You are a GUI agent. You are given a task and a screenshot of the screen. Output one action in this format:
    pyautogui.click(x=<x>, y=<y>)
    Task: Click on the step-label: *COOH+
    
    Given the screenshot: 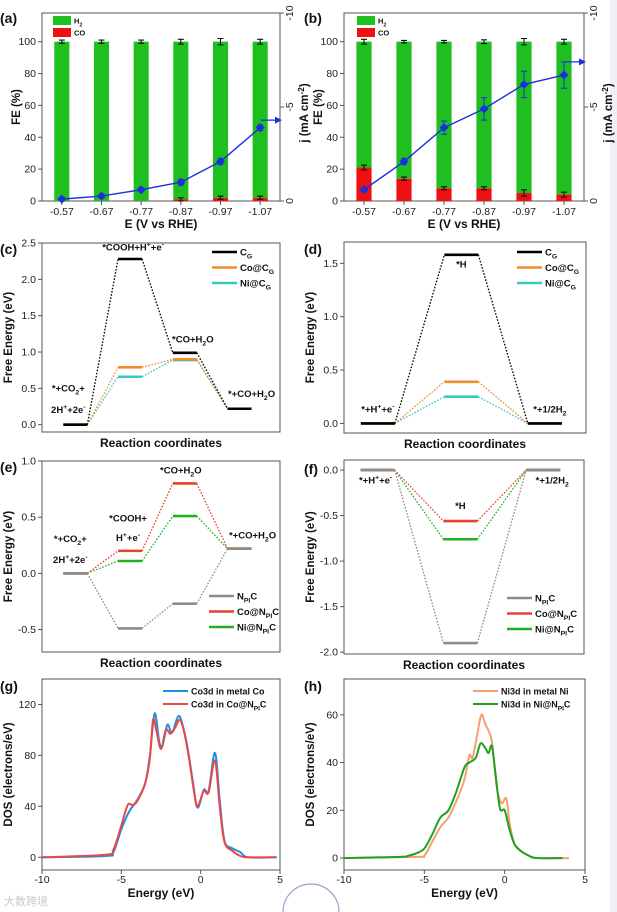 What is the action you would take?
    pyautogui.click(x=128, y=519)
    